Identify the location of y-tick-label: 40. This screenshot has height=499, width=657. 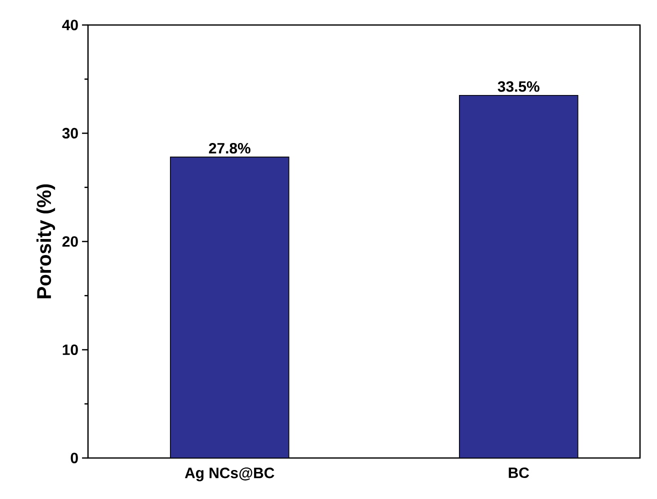
(70, 25).